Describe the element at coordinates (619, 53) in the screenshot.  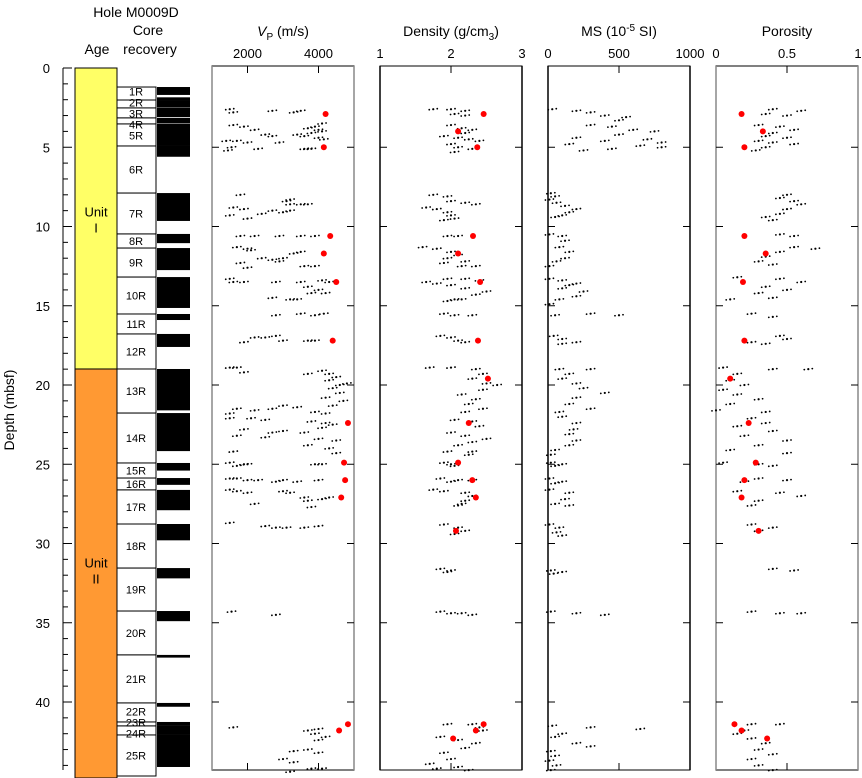
I see `x-tick-label: 500` at that location.